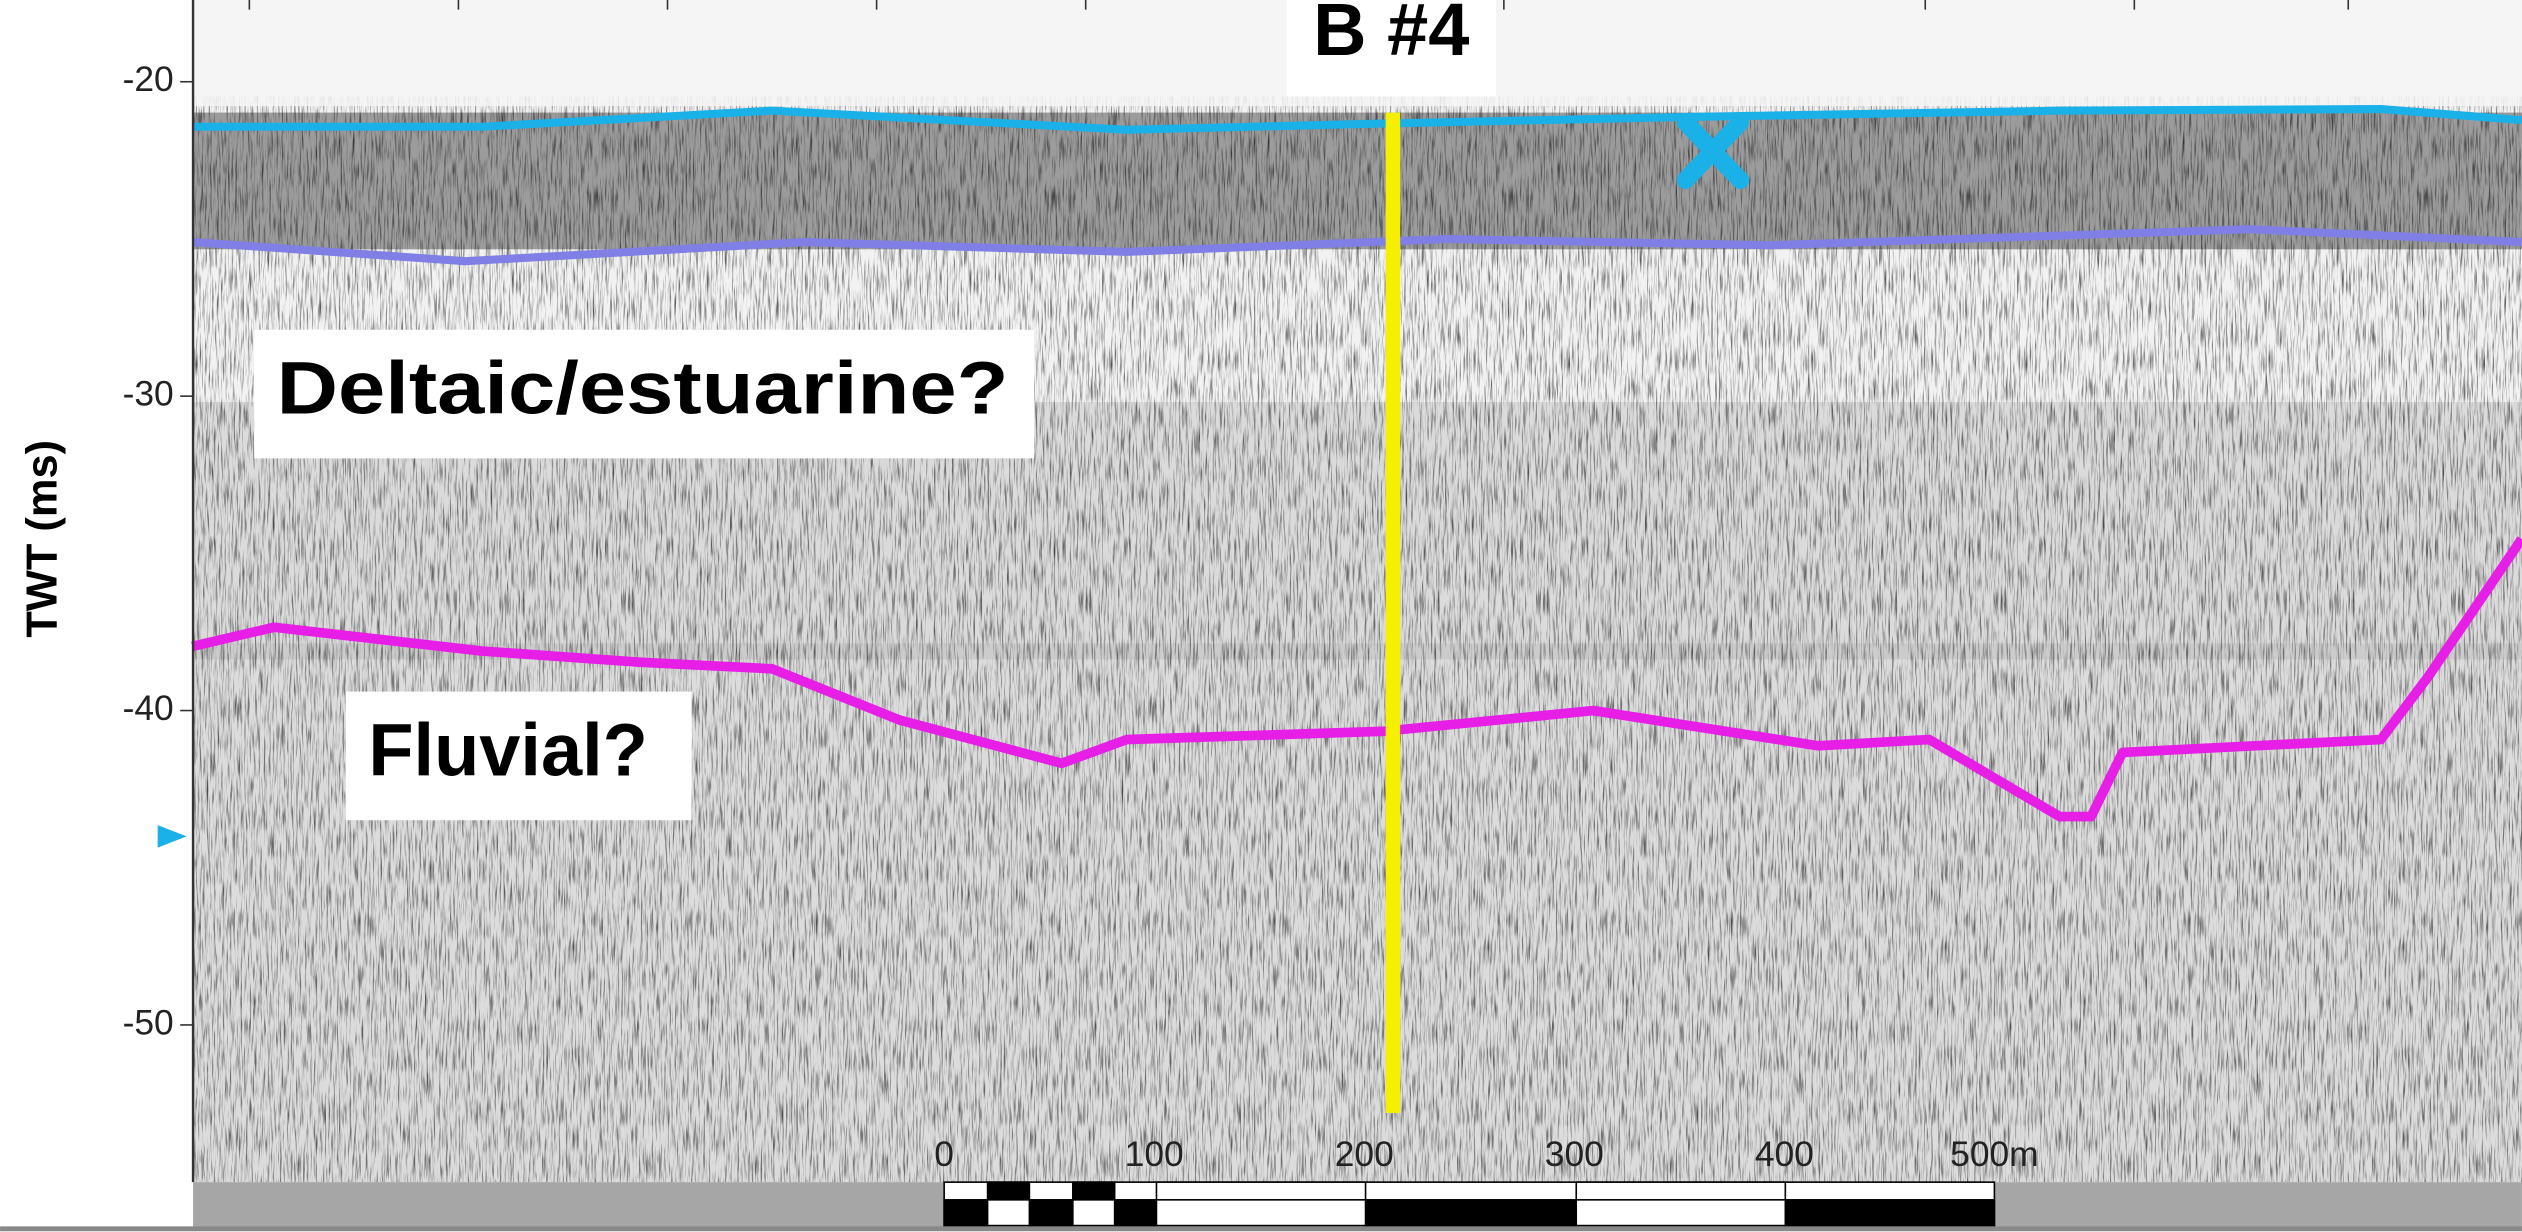 The width and height of the screenshot is (2522, 1232). What do you see at coordinates (172, 836) in the screenshot?
I see `marker-triangle` at bounding box center [172, 836].